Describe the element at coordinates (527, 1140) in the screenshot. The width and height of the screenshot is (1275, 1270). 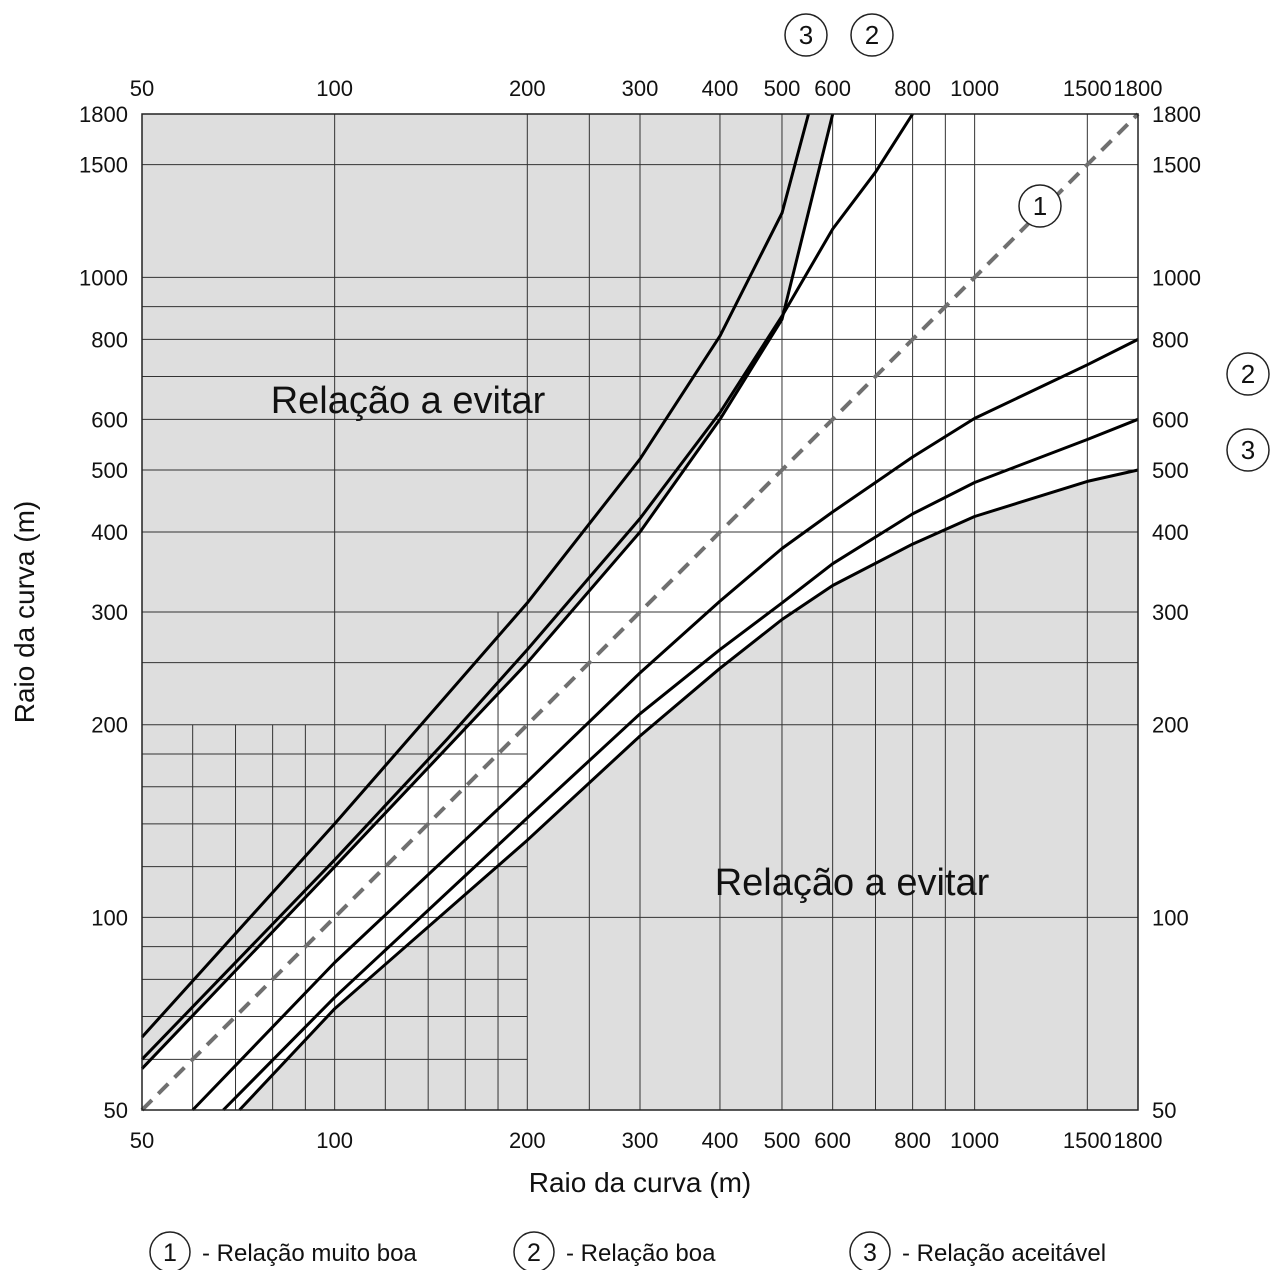
I see `x-tick-label-bottom: 200` at that location.